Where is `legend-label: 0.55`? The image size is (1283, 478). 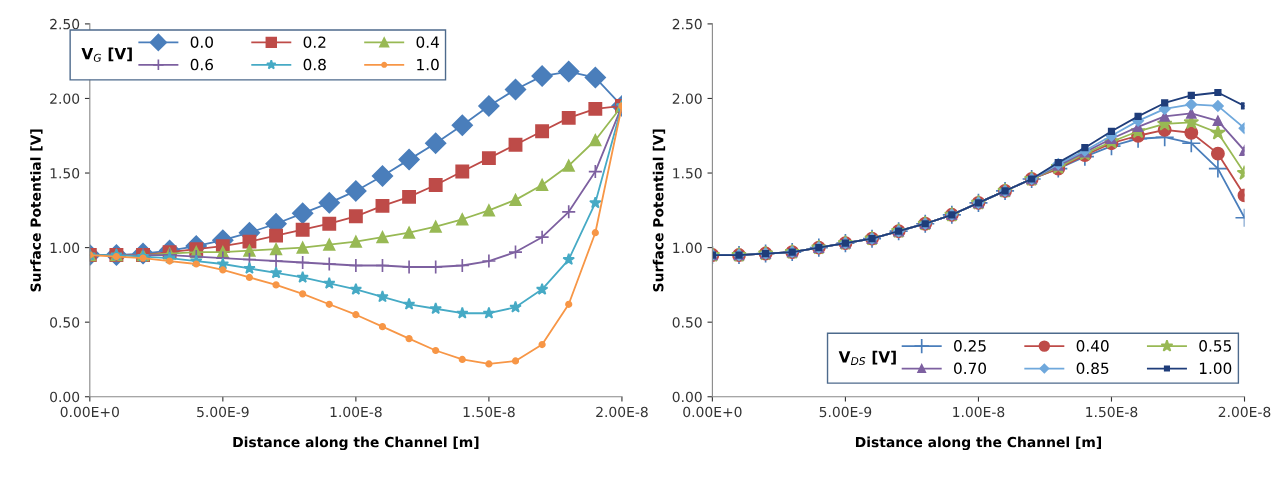 legend-label: 0.55 is located at coordinates (1215, 346).